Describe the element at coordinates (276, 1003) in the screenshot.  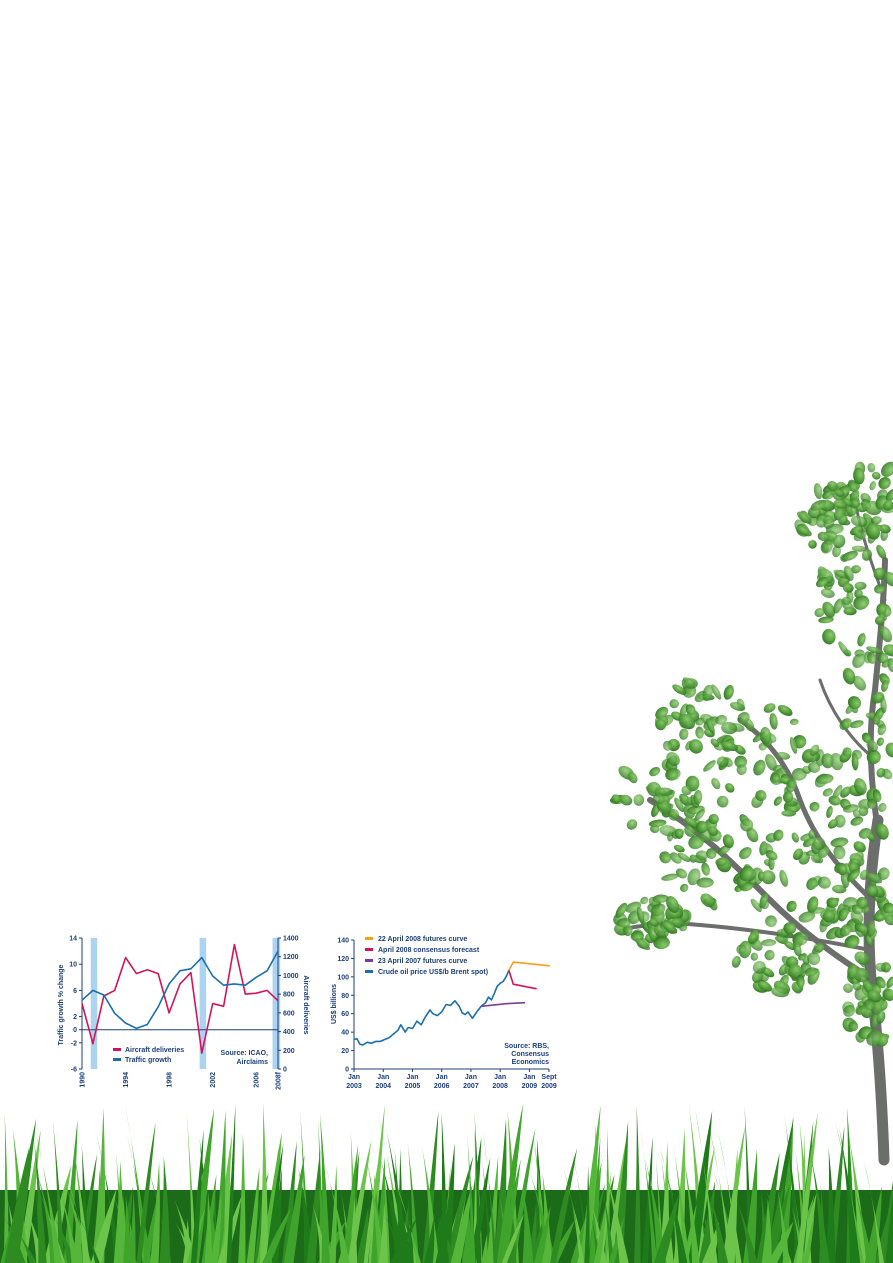
I see `c1-shaded-period` at that location.